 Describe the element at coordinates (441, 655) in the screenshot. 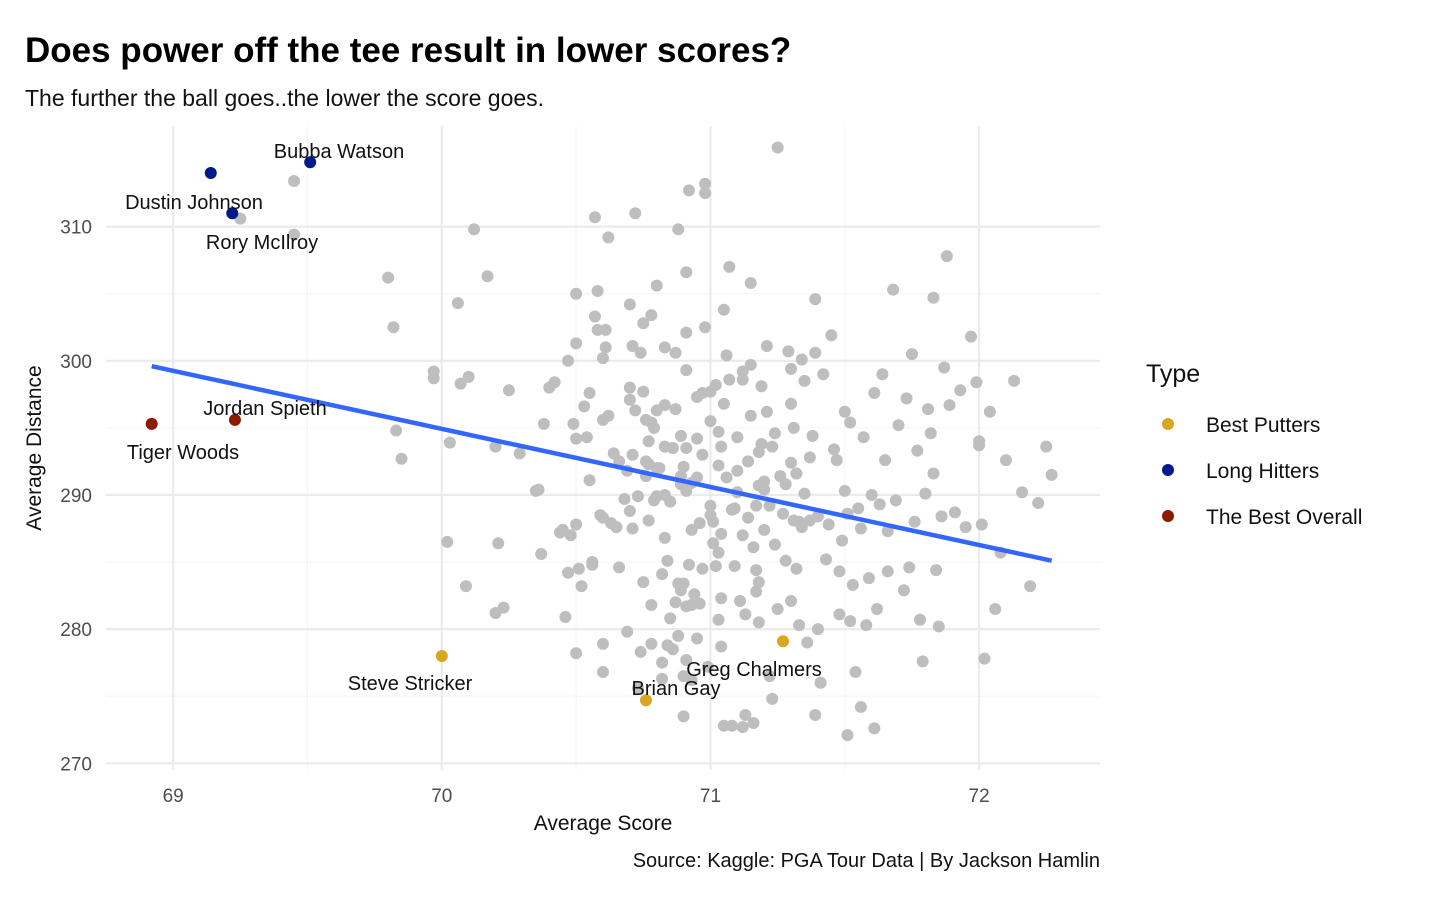

I see `point-steve-stricker` at that location.